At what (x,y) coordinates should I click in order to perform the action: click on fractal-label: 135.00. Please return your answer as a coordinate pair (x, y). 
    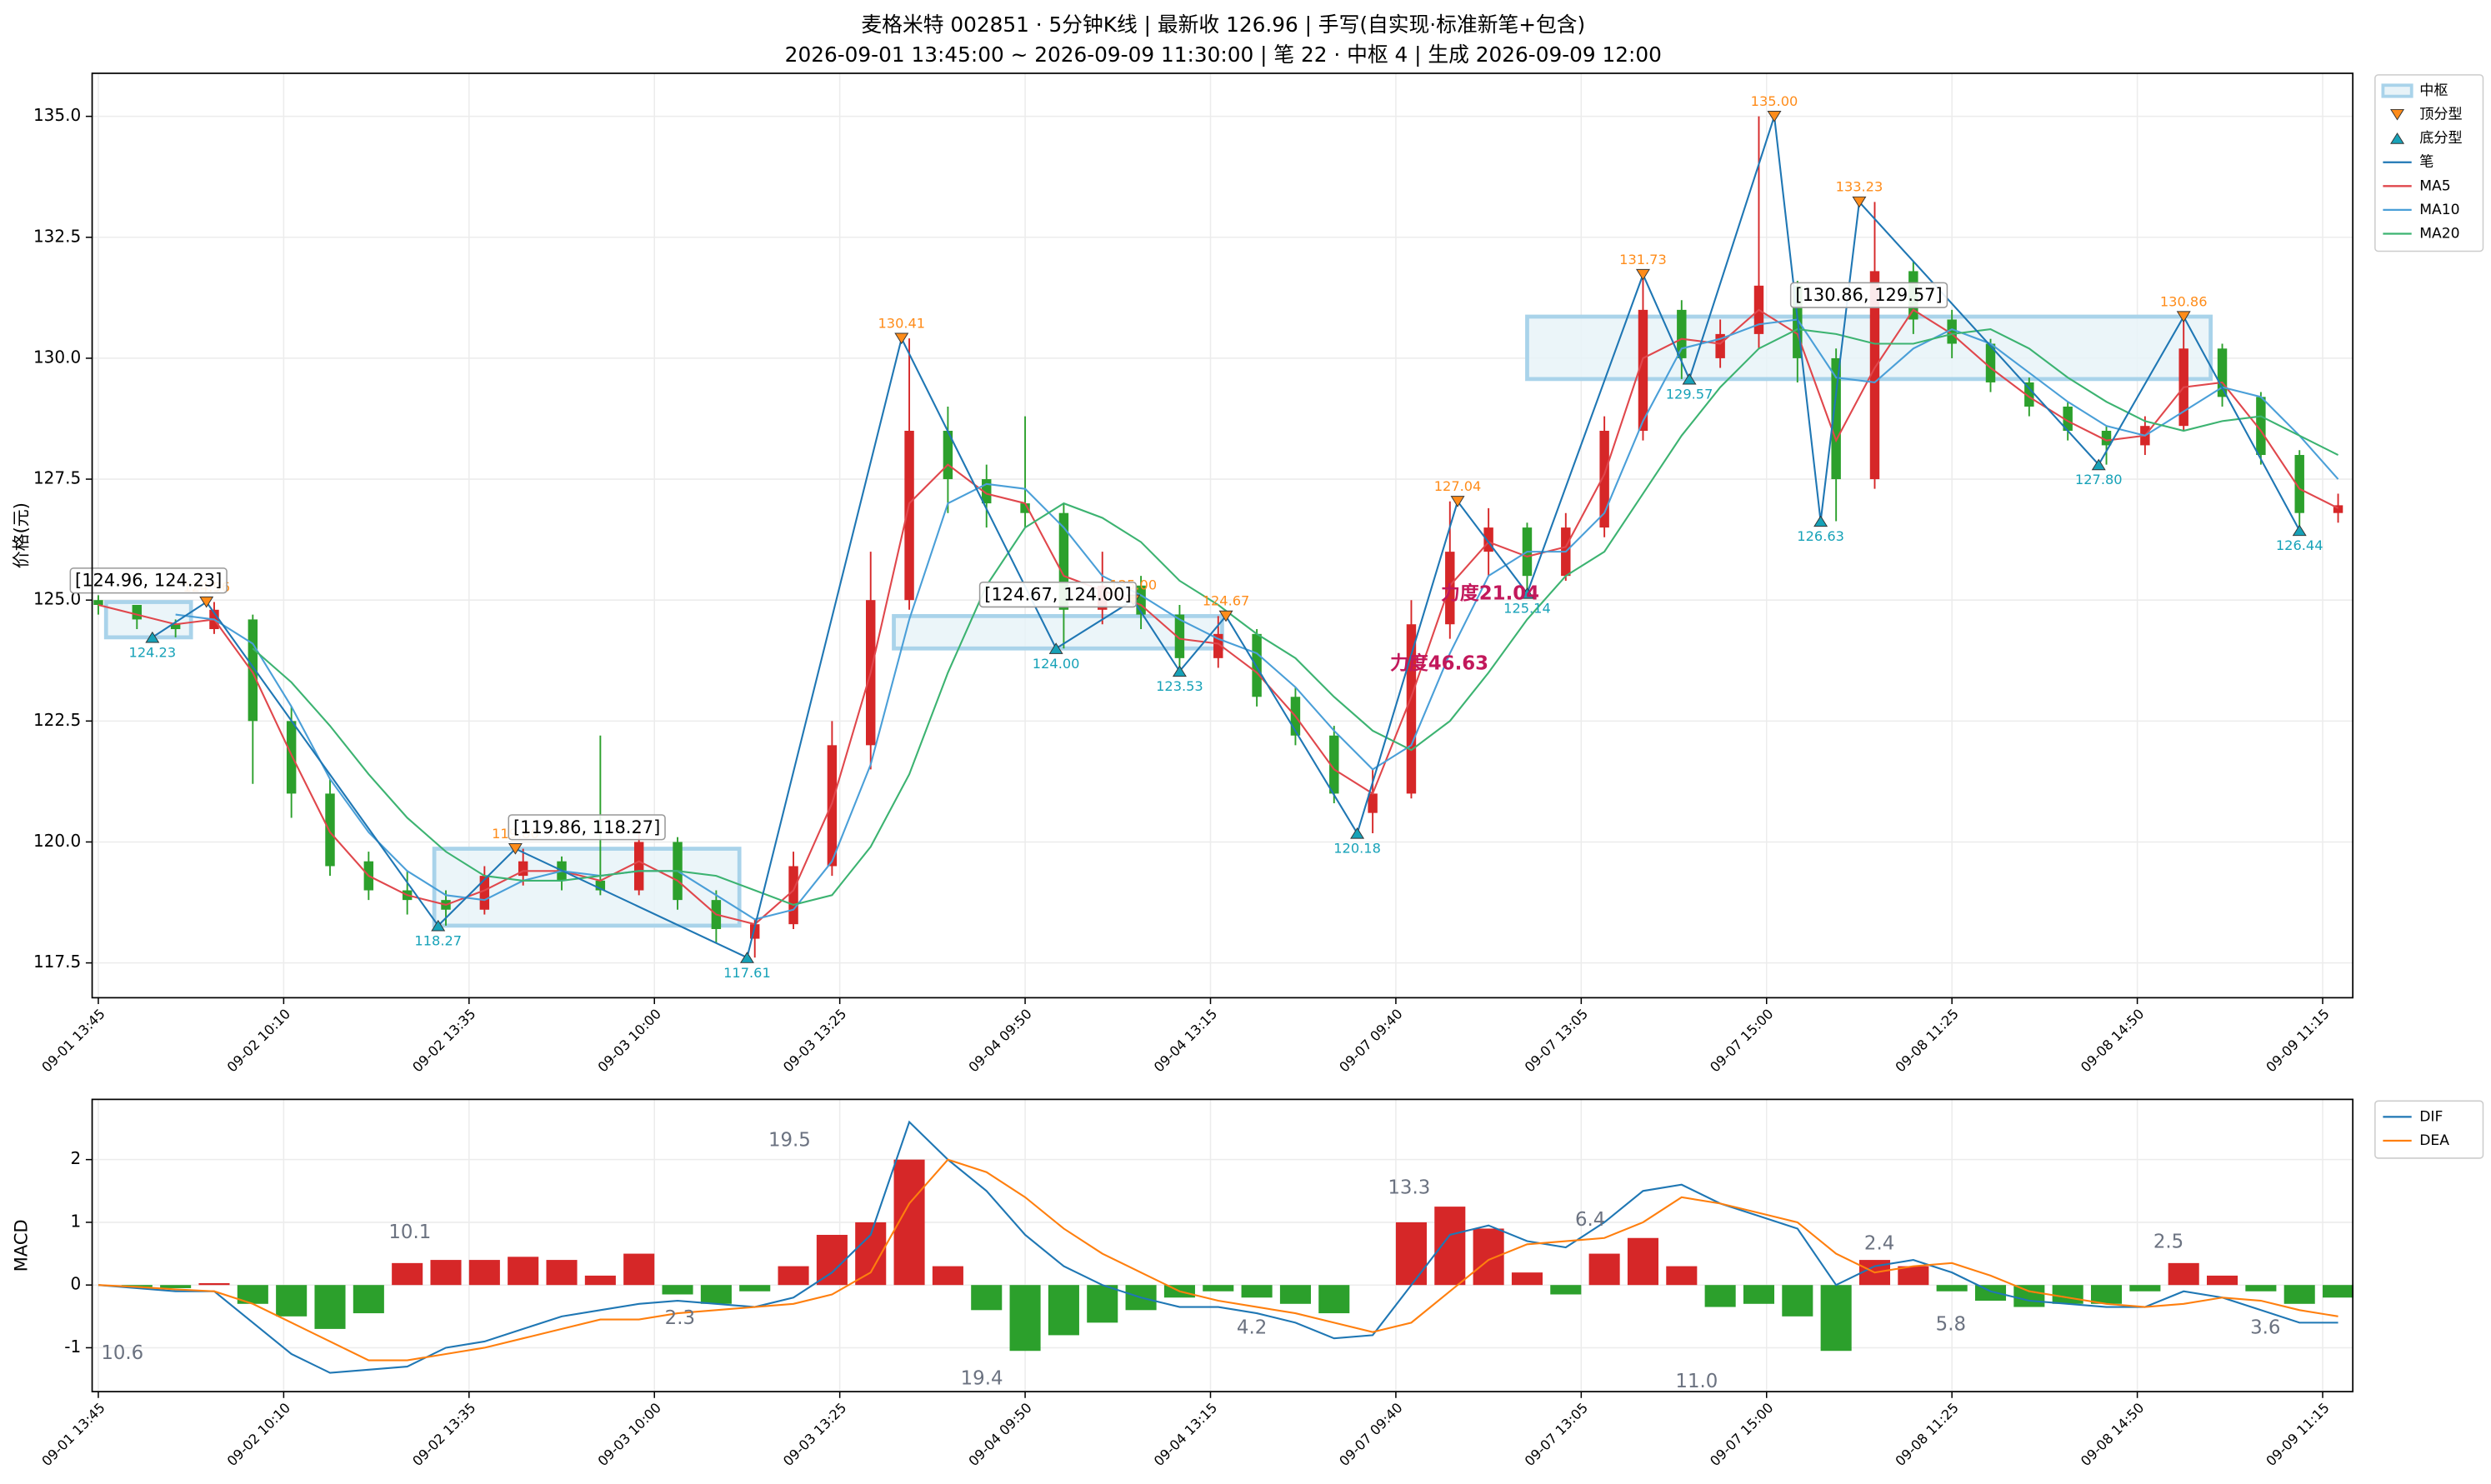
    Looking at the image, I should click on (1774, 101).